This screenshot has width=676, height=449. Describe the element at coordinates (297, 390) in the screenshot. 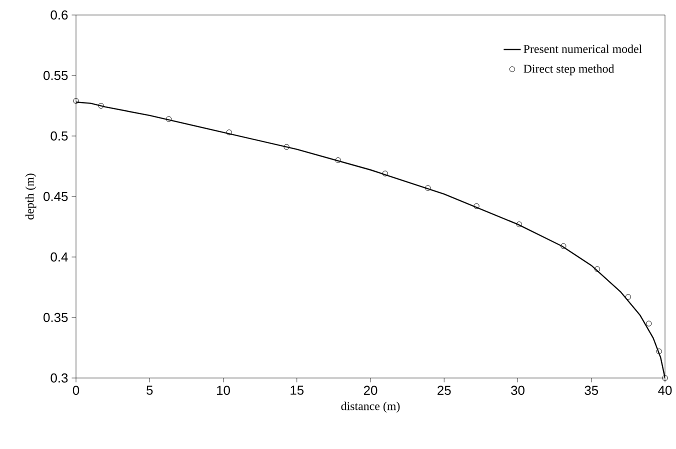

I see `x-tick-label: 15` at that location.